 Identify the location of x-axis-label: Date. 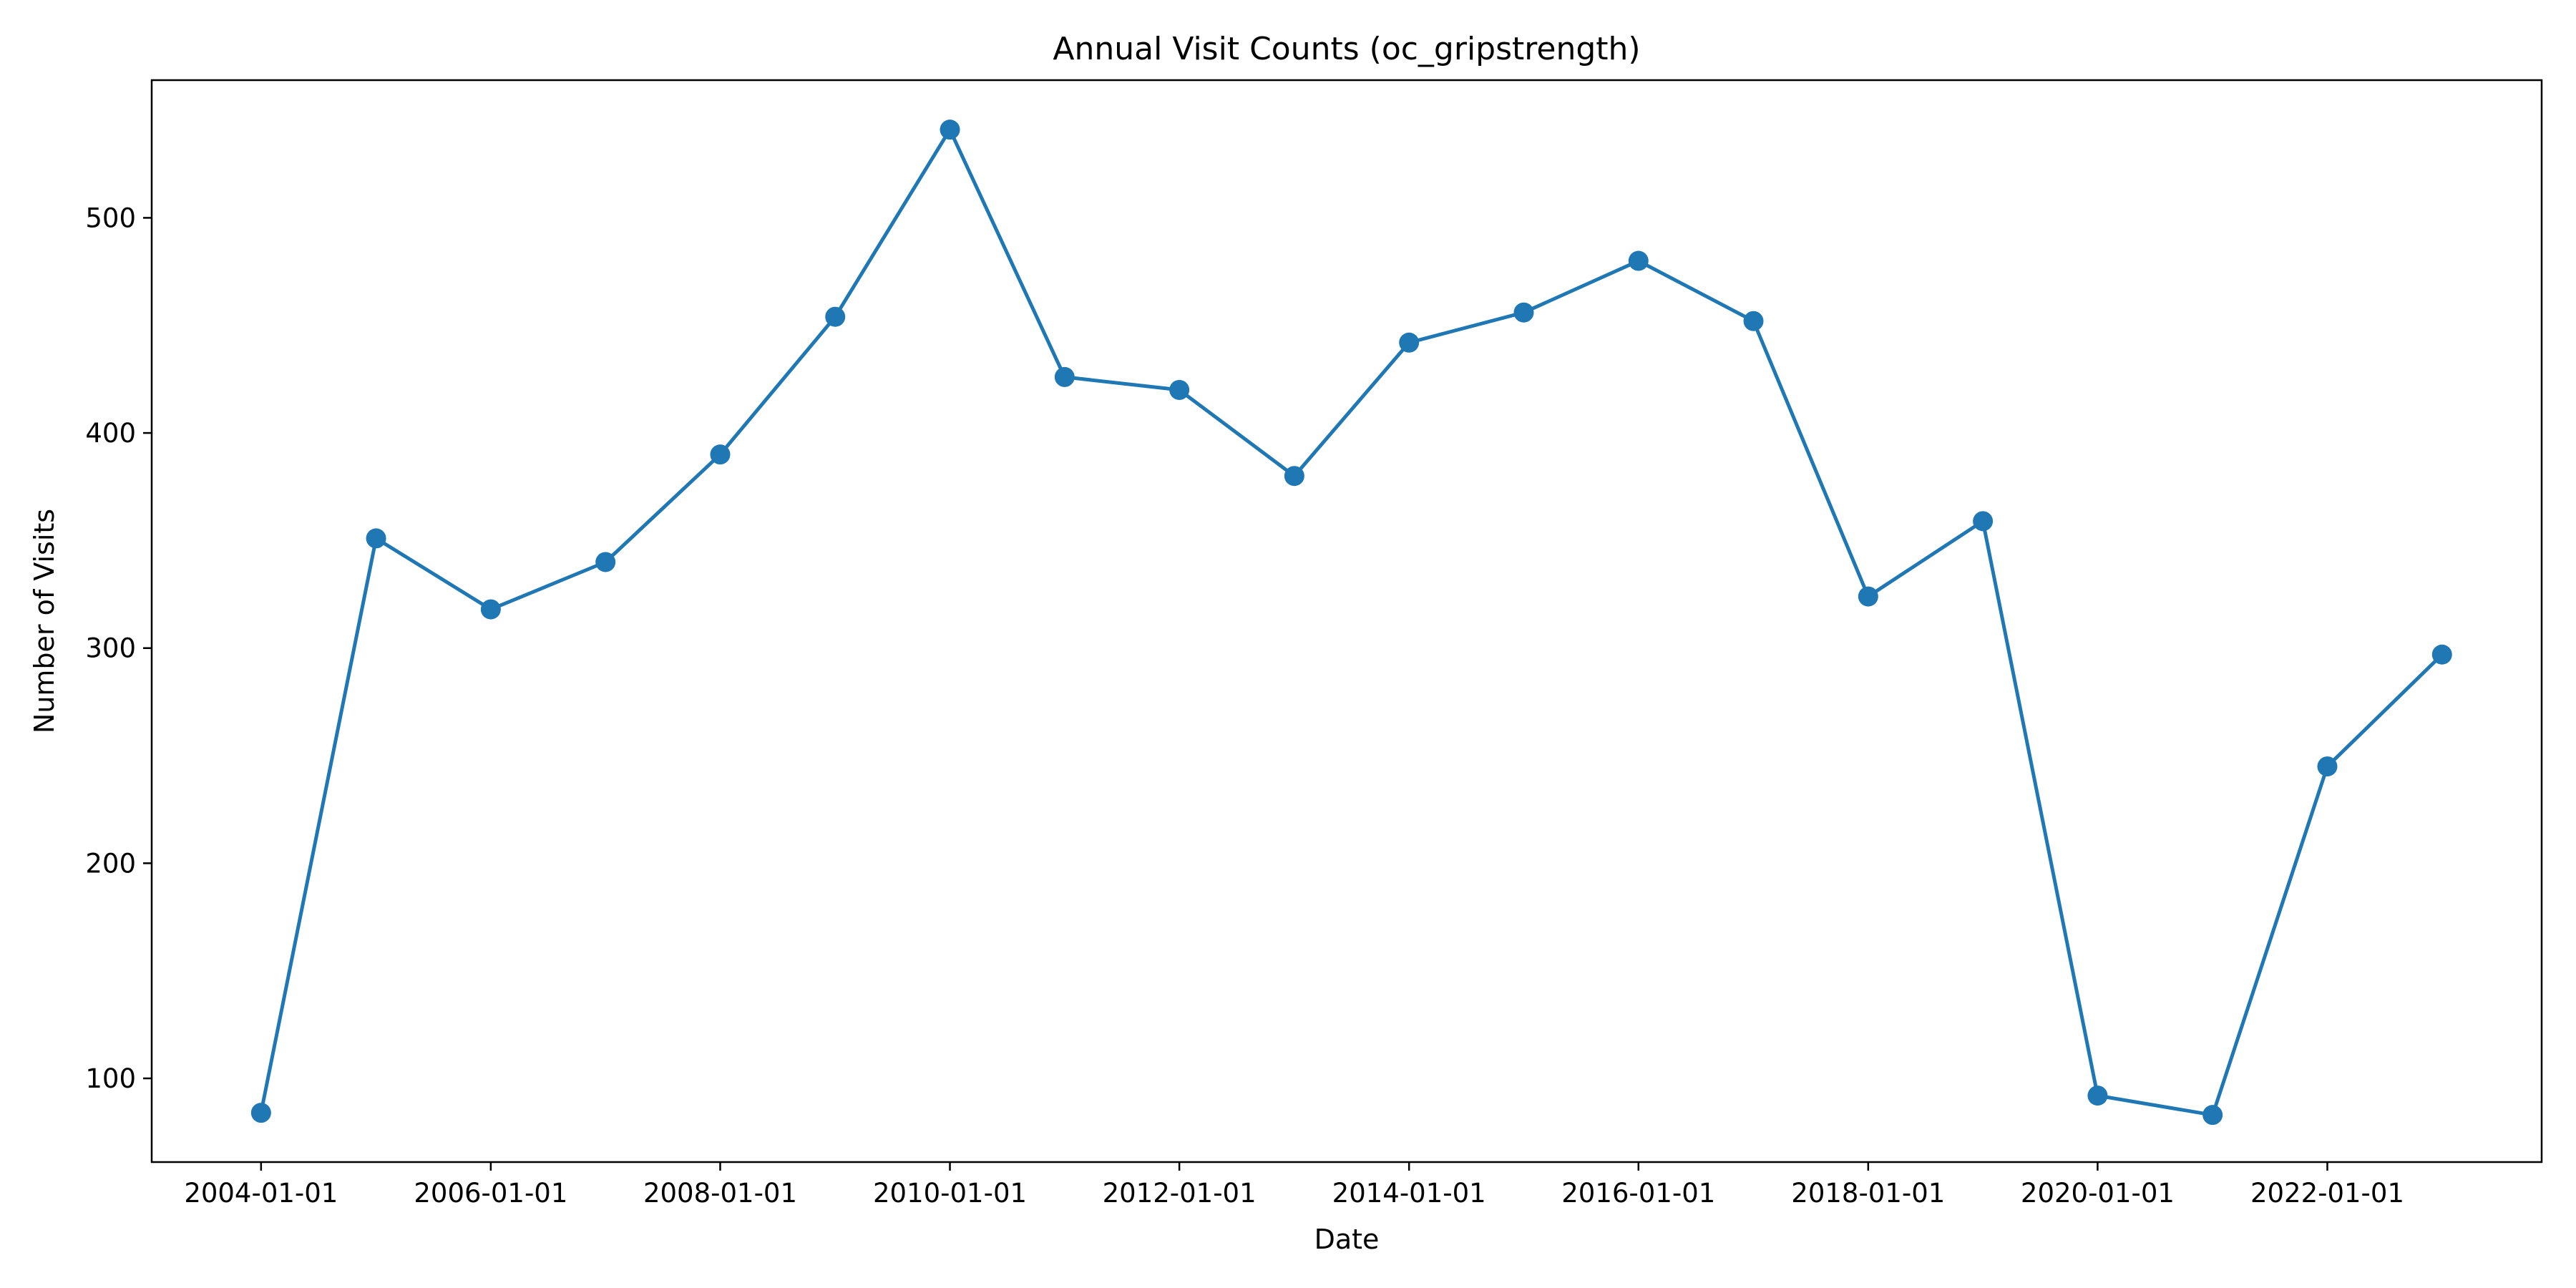
(1347, 1239).